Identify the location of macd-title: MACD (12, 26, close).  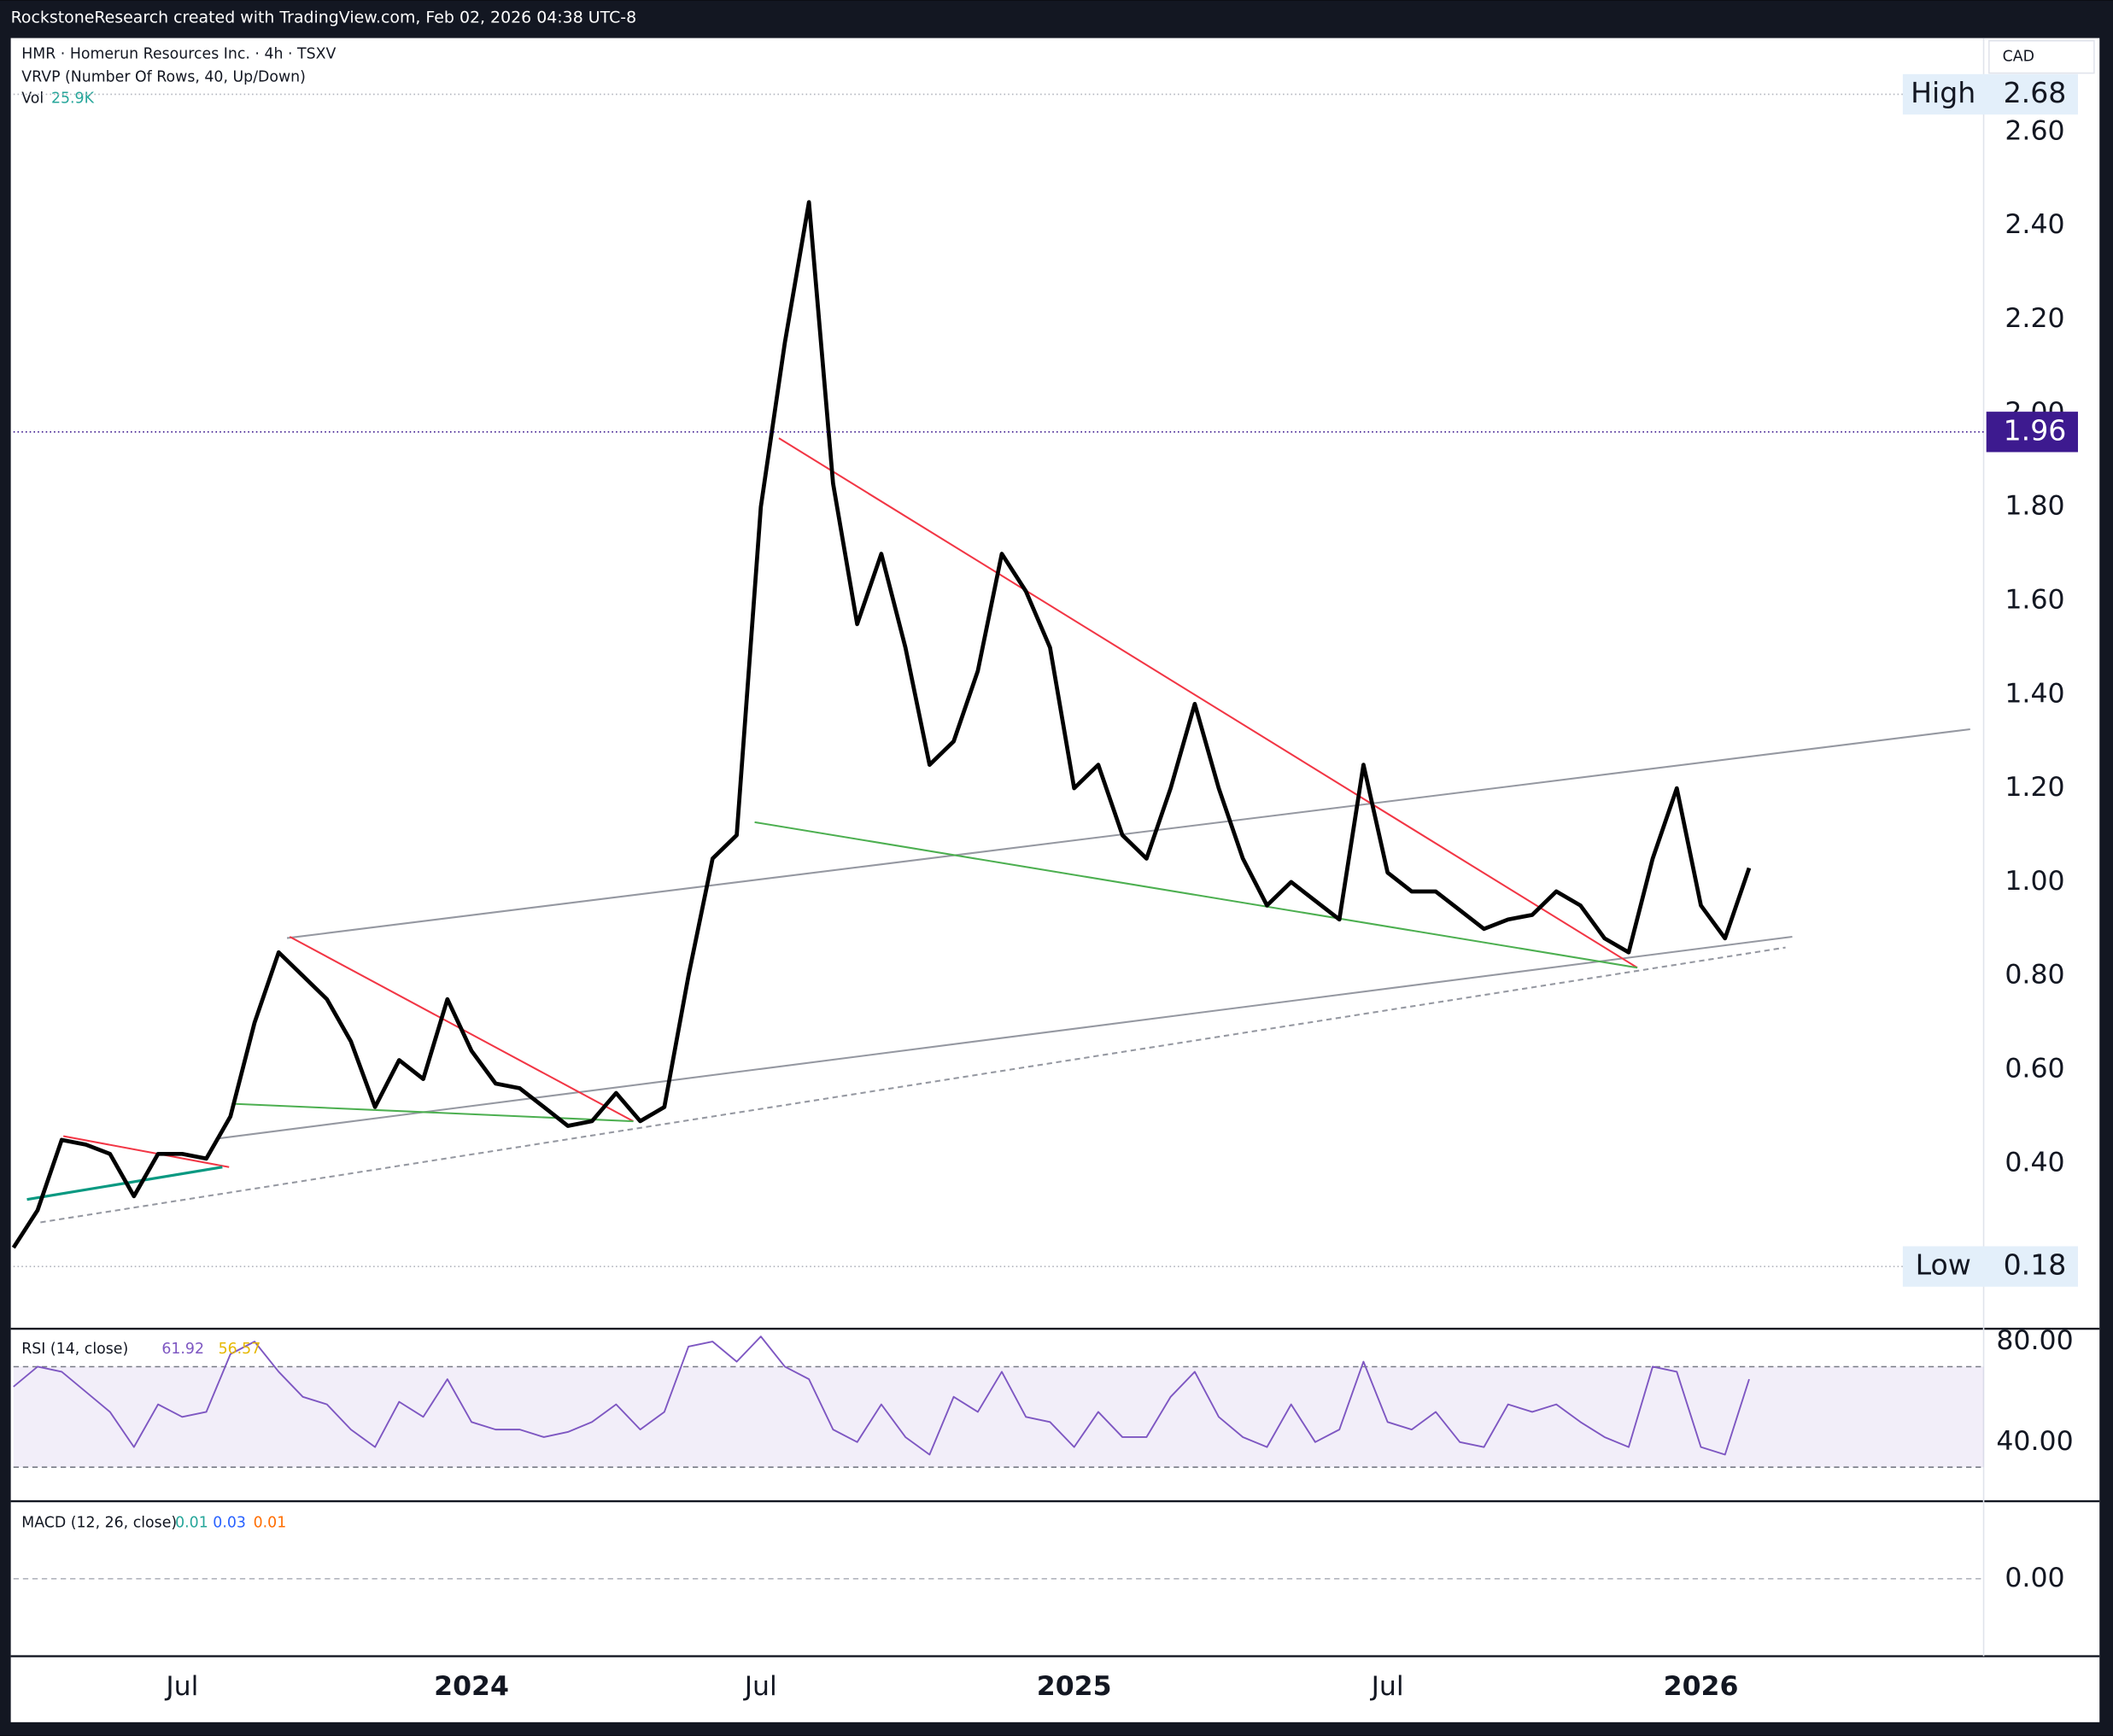
(99, 1523).